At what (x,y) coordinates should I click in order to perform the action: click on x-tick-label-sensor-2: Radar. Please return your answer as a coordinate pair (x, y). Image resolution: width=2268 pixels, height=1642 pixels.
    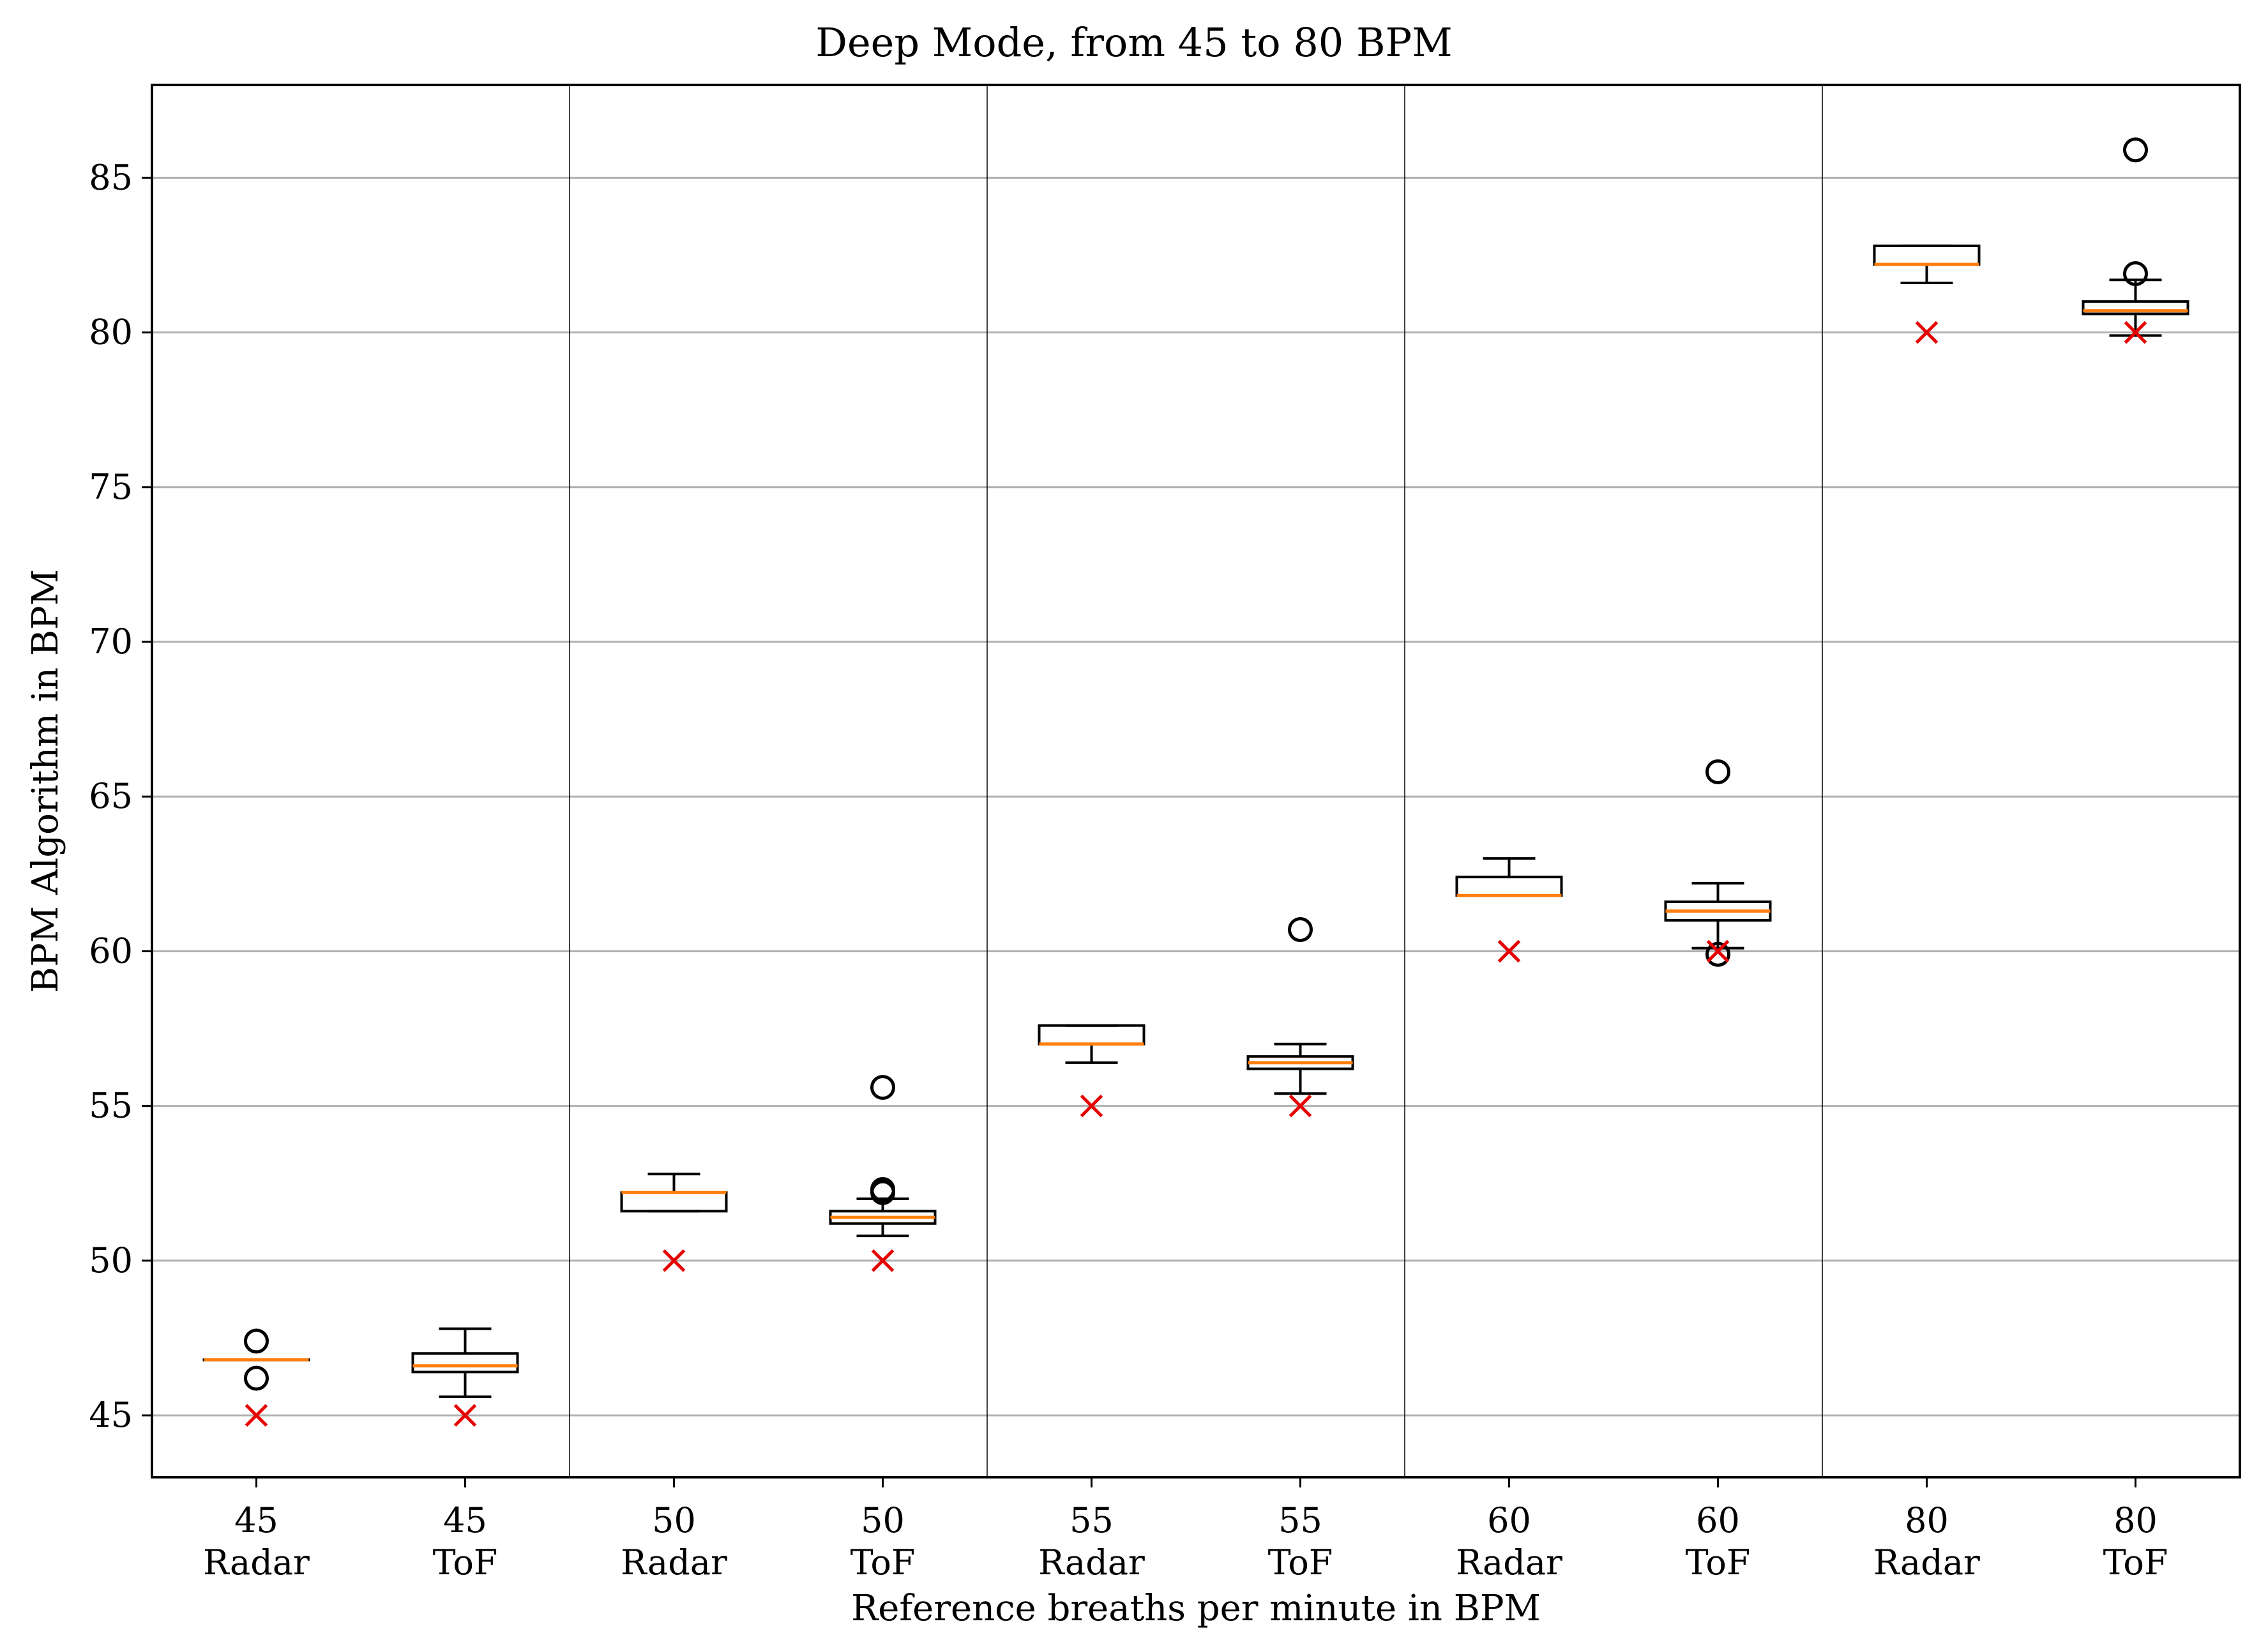
    Looking at the image, I should click on (674, 1562).